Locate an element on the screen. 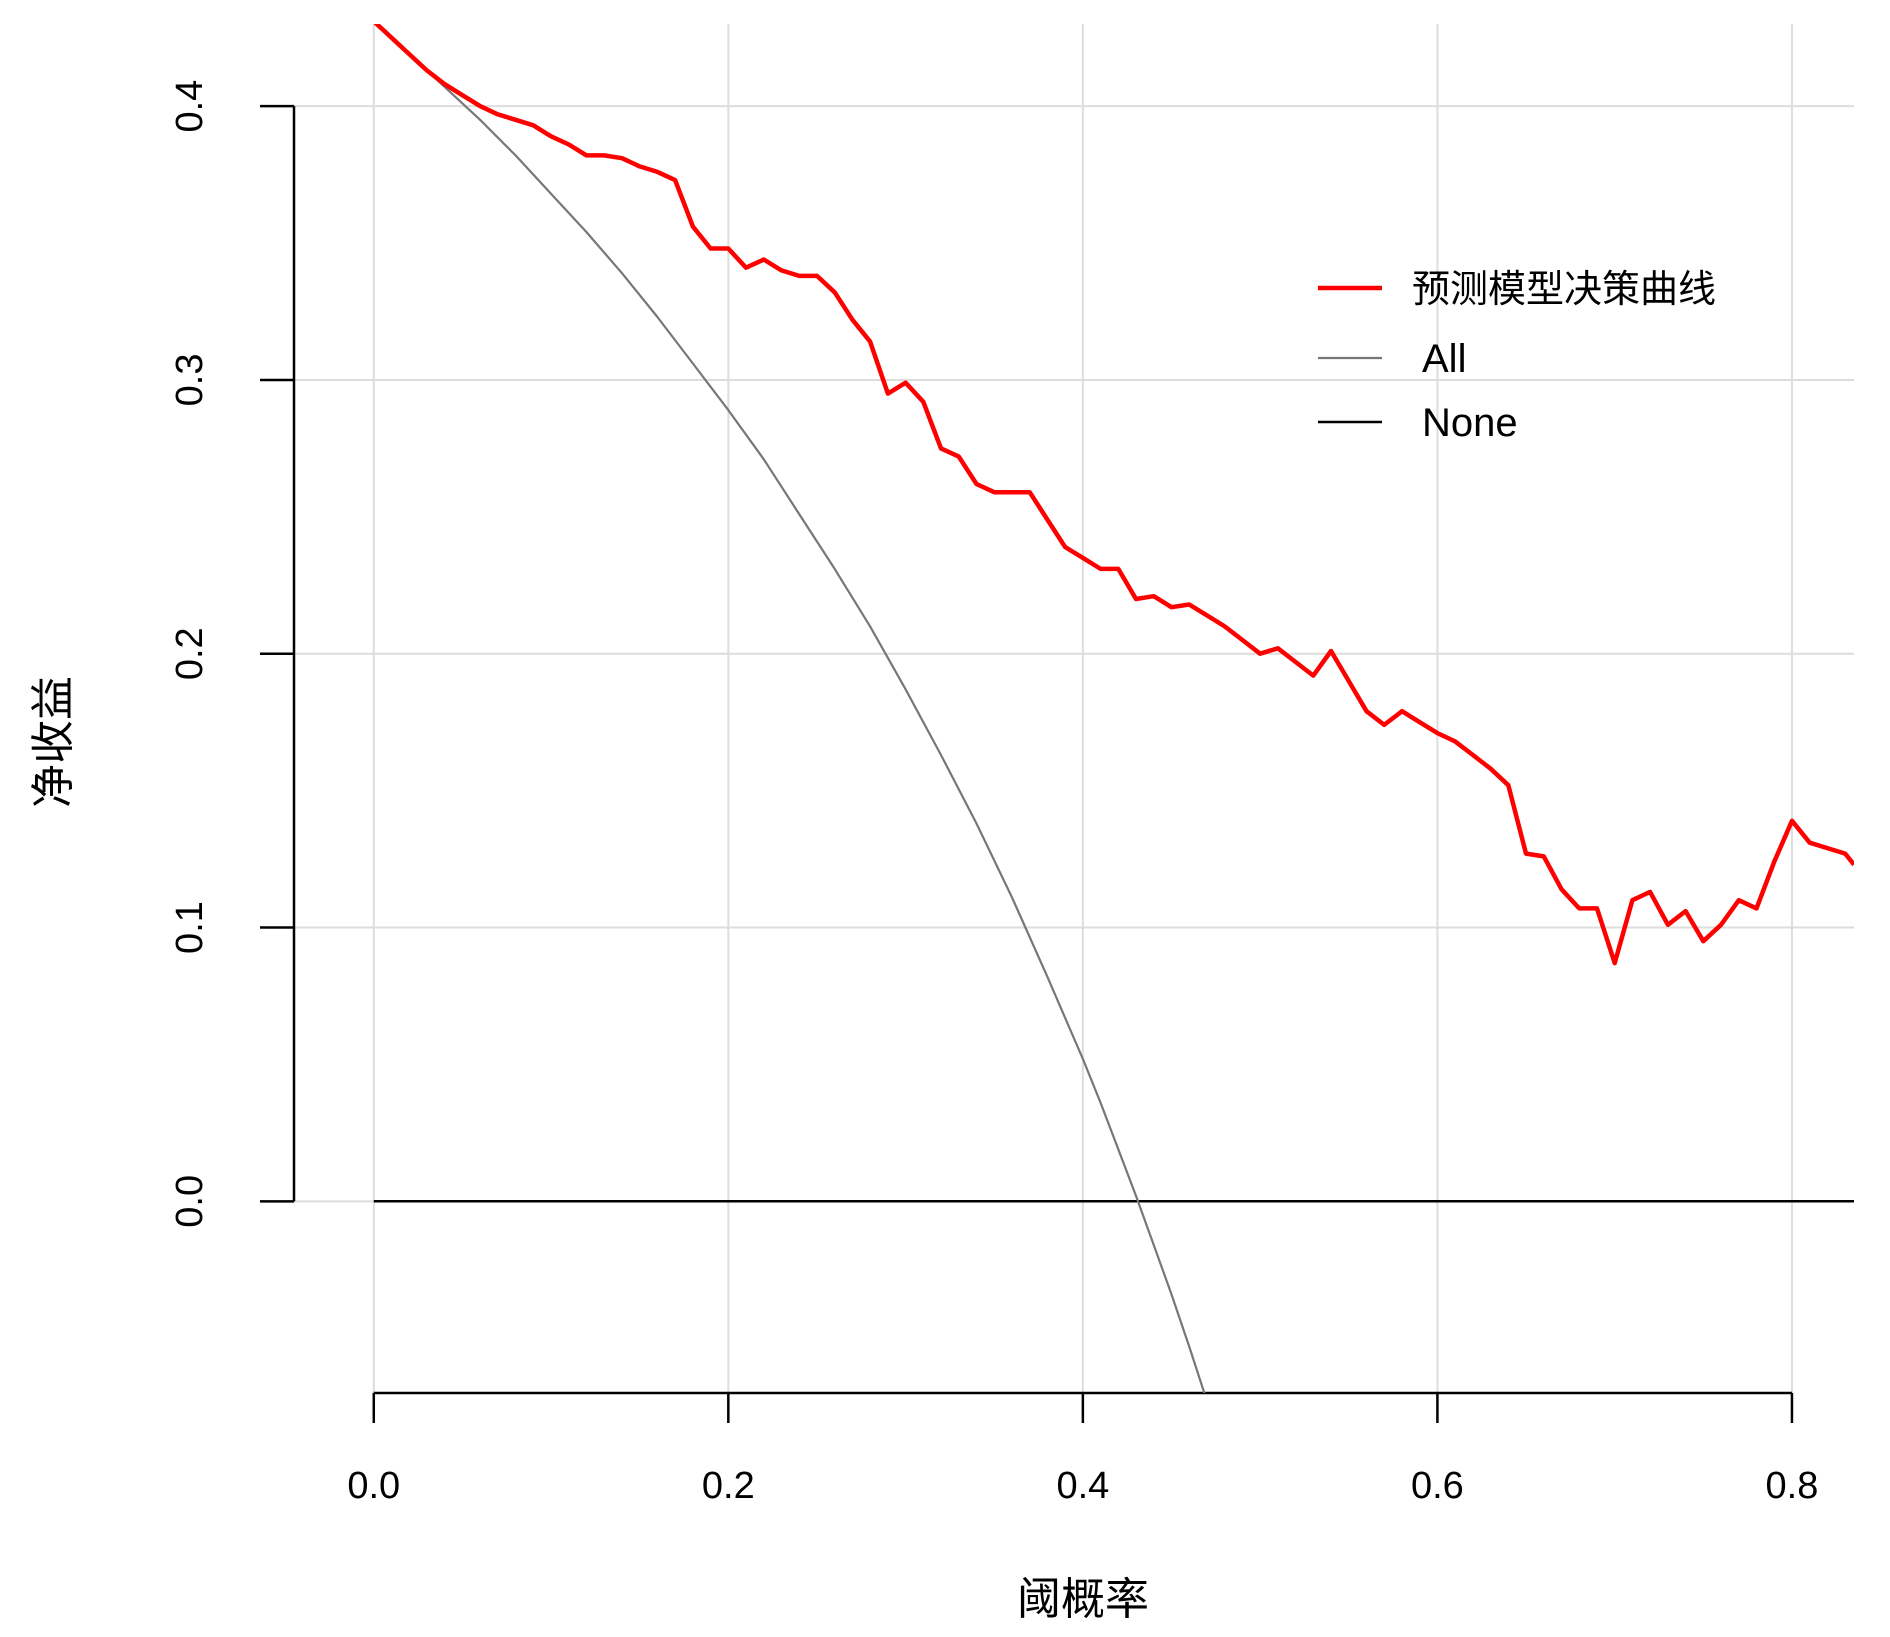 This screenshot has width=1890, height=1637. legend-label-1: All is located at coordinates (1444, 359).